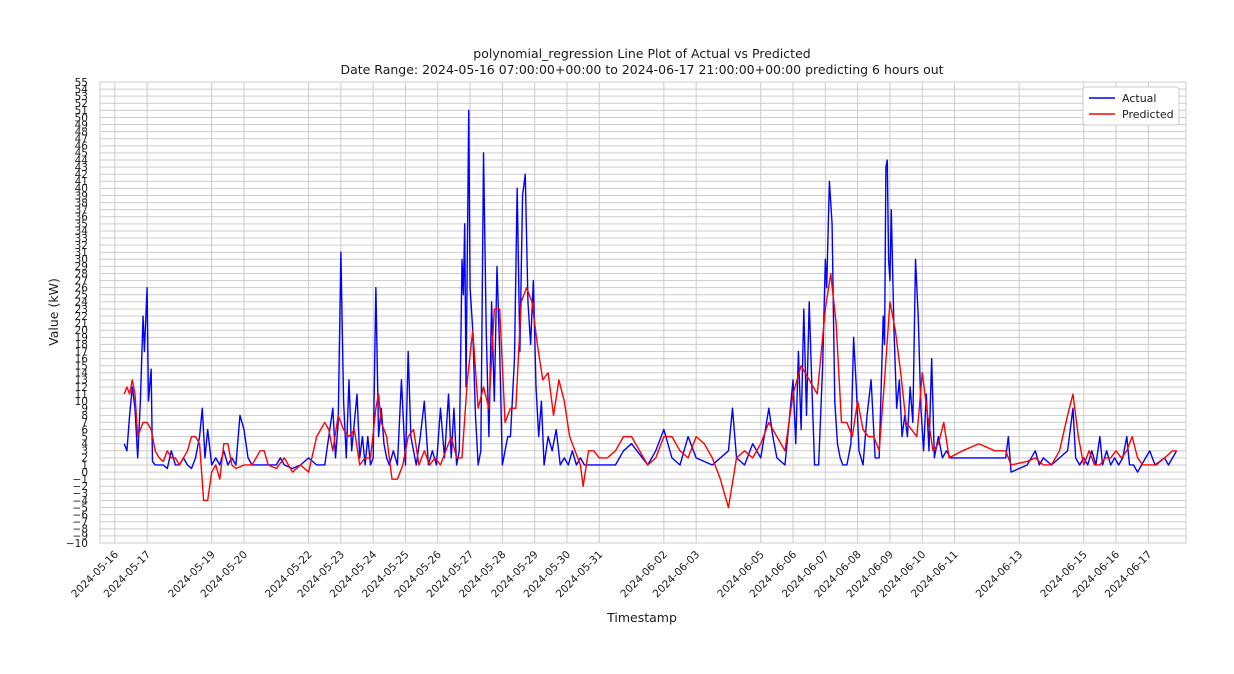 The image size is (1234, 674). I want to click on y-tick-label: 55, so click(81, 83).